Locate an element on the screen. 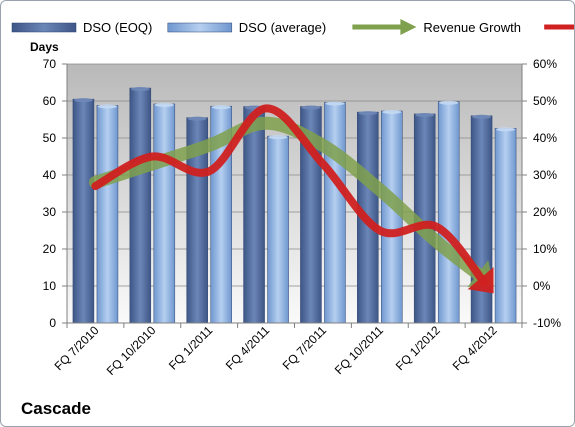 The height and width of the screenshot is (427, 575). x-tick-label: FQ 10/2010 is located at coordinates (131, 350).